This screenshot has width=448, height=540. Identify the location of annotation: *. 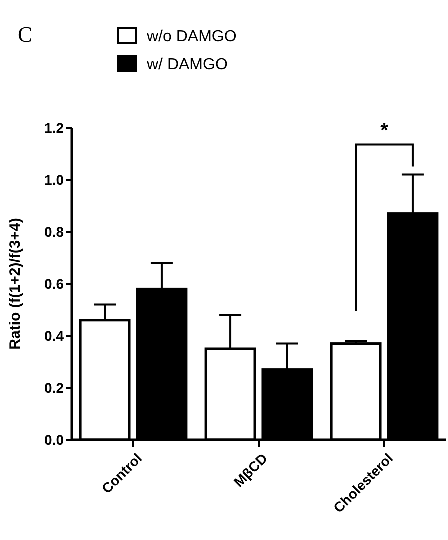
(384, 131).